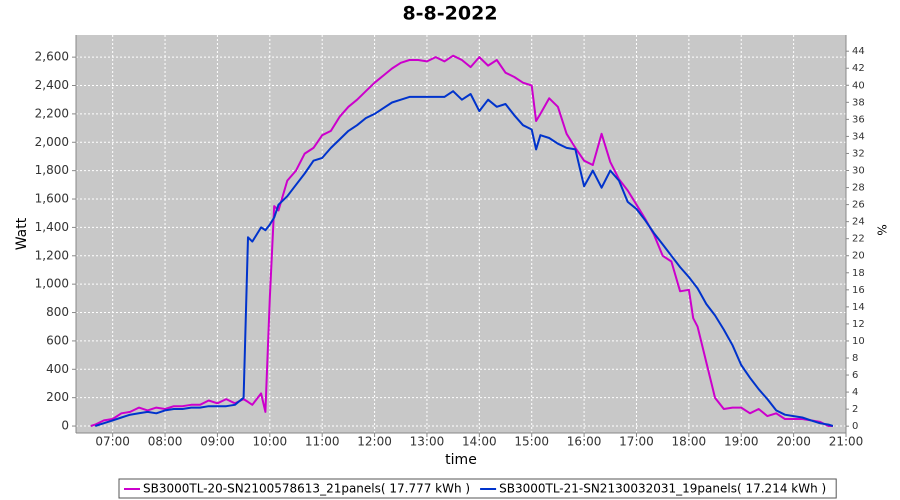 Image resolution: width=900 pixels, height=500 pixels. What do you see at coordinates (52, 227) in the screenshot?
I see `y-tick-label: 1,400` at bounding box center [52, 227].